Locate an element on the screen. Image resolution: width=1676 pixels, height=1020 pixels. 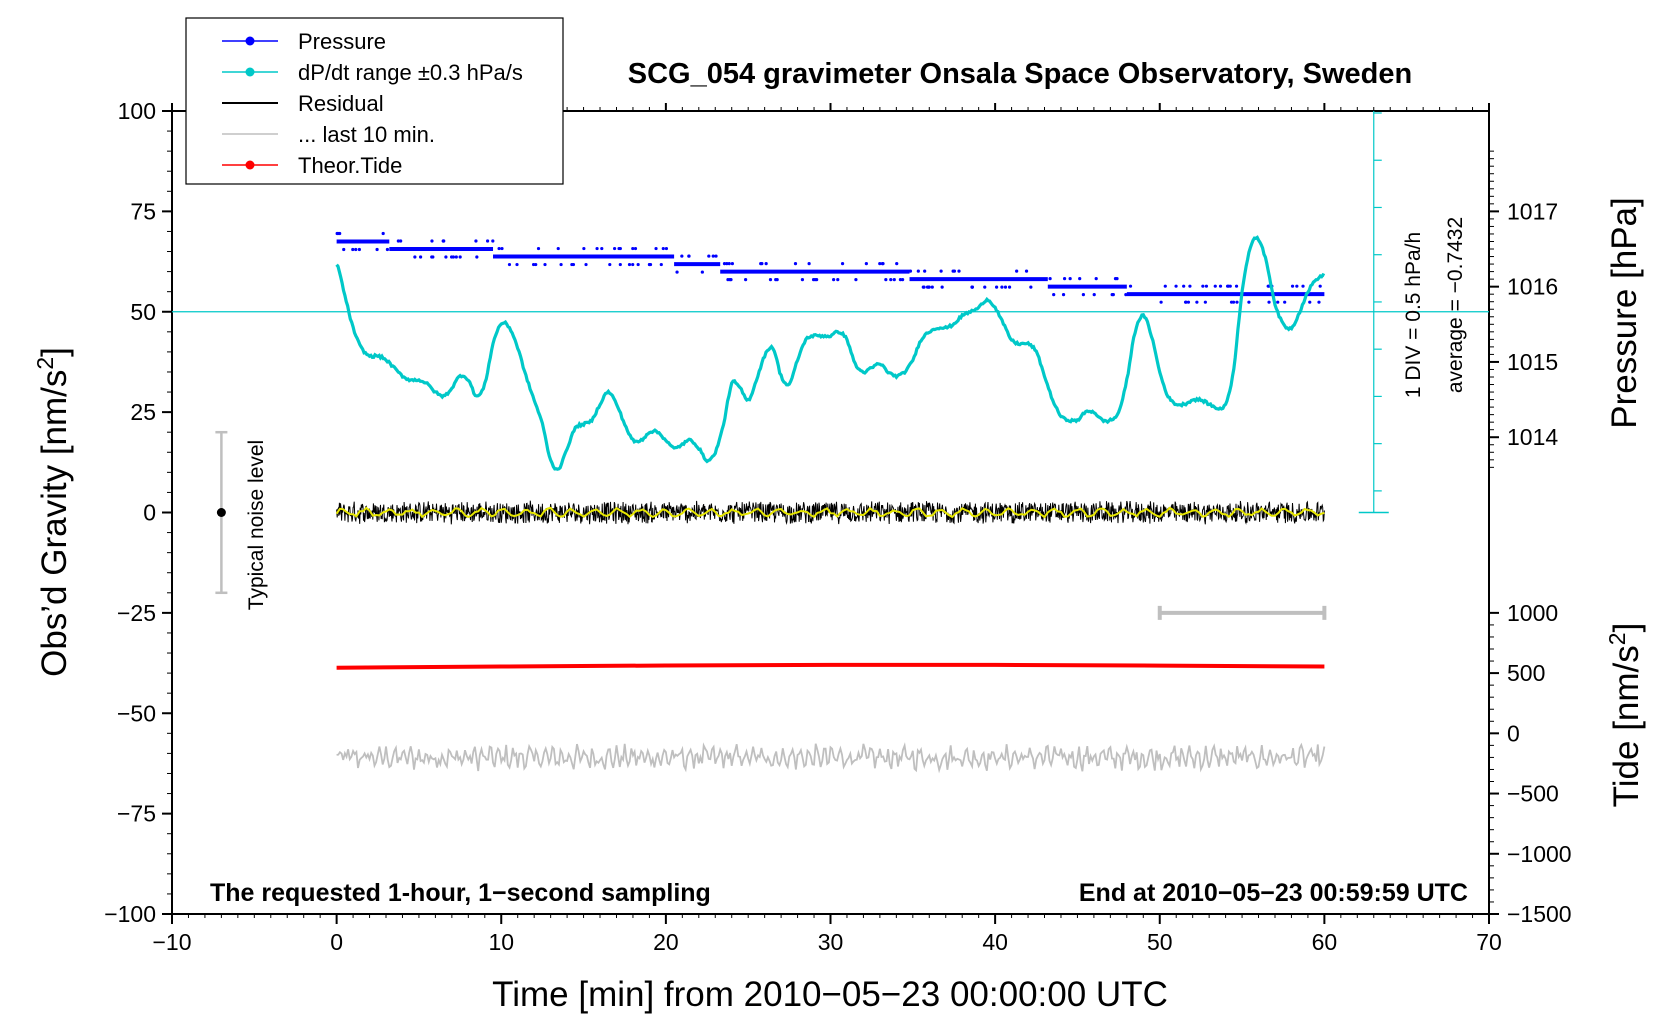
y-tick-label: −100 is located at coordinates (130, 914).